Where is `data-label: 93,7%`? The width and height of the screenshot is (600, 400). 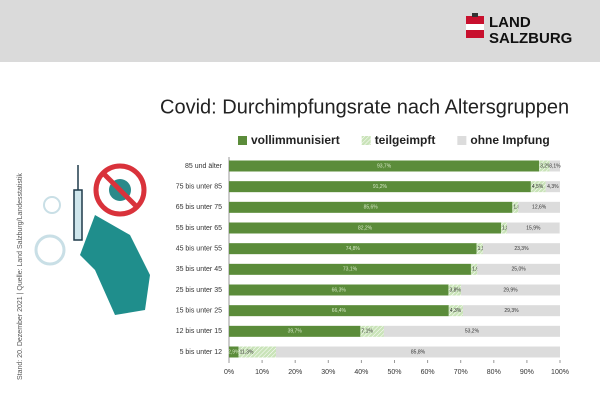 data-label: 93,7% is located at coordinates (384, 166).